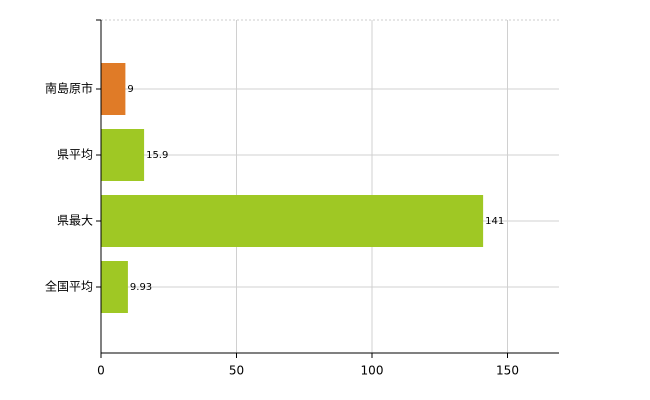  Describe the element at coordinates (69, 88) in the screenshot. I see `y-tick-label: 南島原市` at that location.